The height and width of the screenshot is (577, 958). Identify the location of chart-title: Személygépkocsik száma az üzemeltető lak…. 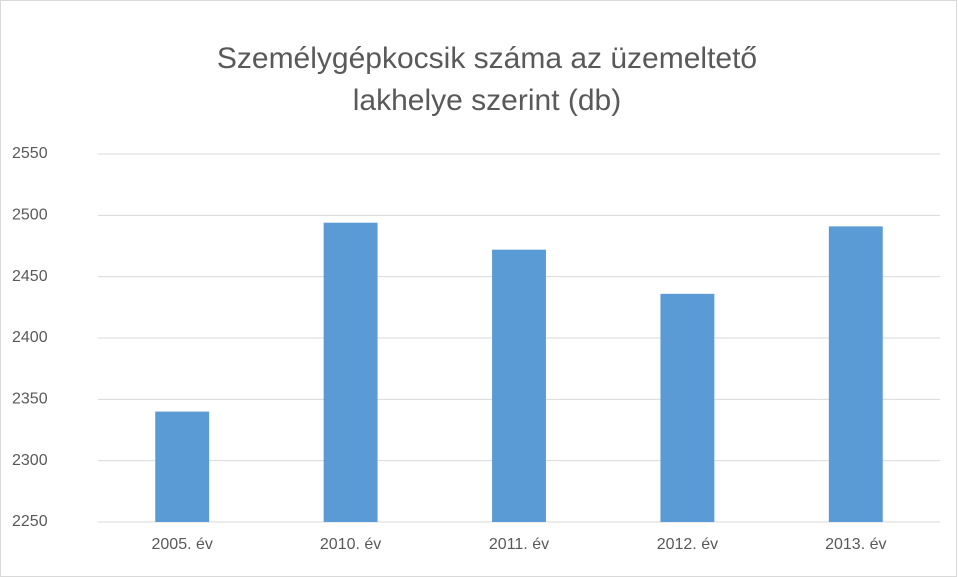
(487, 79).